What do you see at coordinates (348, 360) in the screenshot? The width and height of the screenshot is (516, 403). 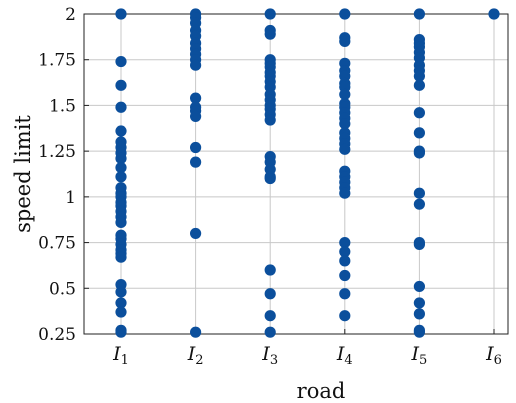 I see `x-tick-label-subscript: 4` at bounding box center [348, 360].